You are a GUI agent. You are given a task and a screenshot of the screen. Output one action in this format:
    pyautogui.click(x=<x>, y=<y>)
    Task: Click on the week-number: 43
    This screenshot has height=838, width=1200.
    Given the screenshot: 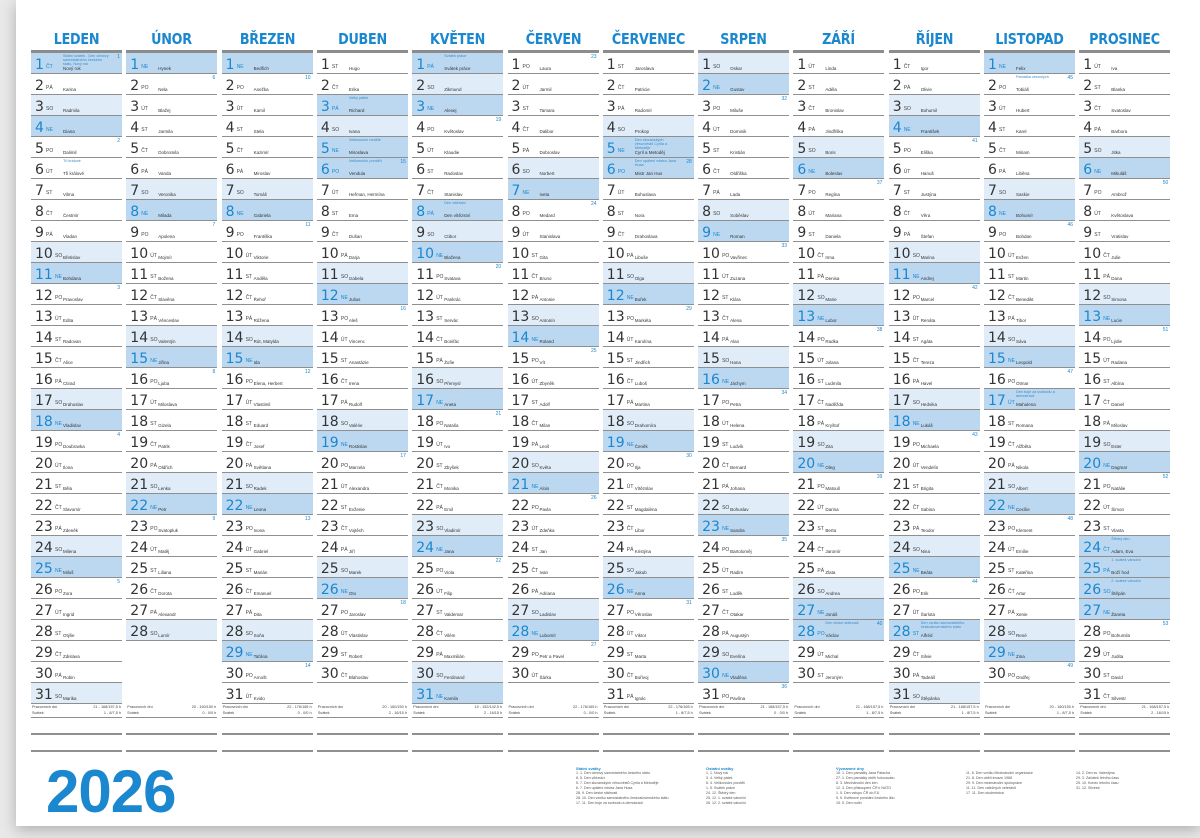 What is the action you would take?
    pyautogui.click(x=975, y=435)
    